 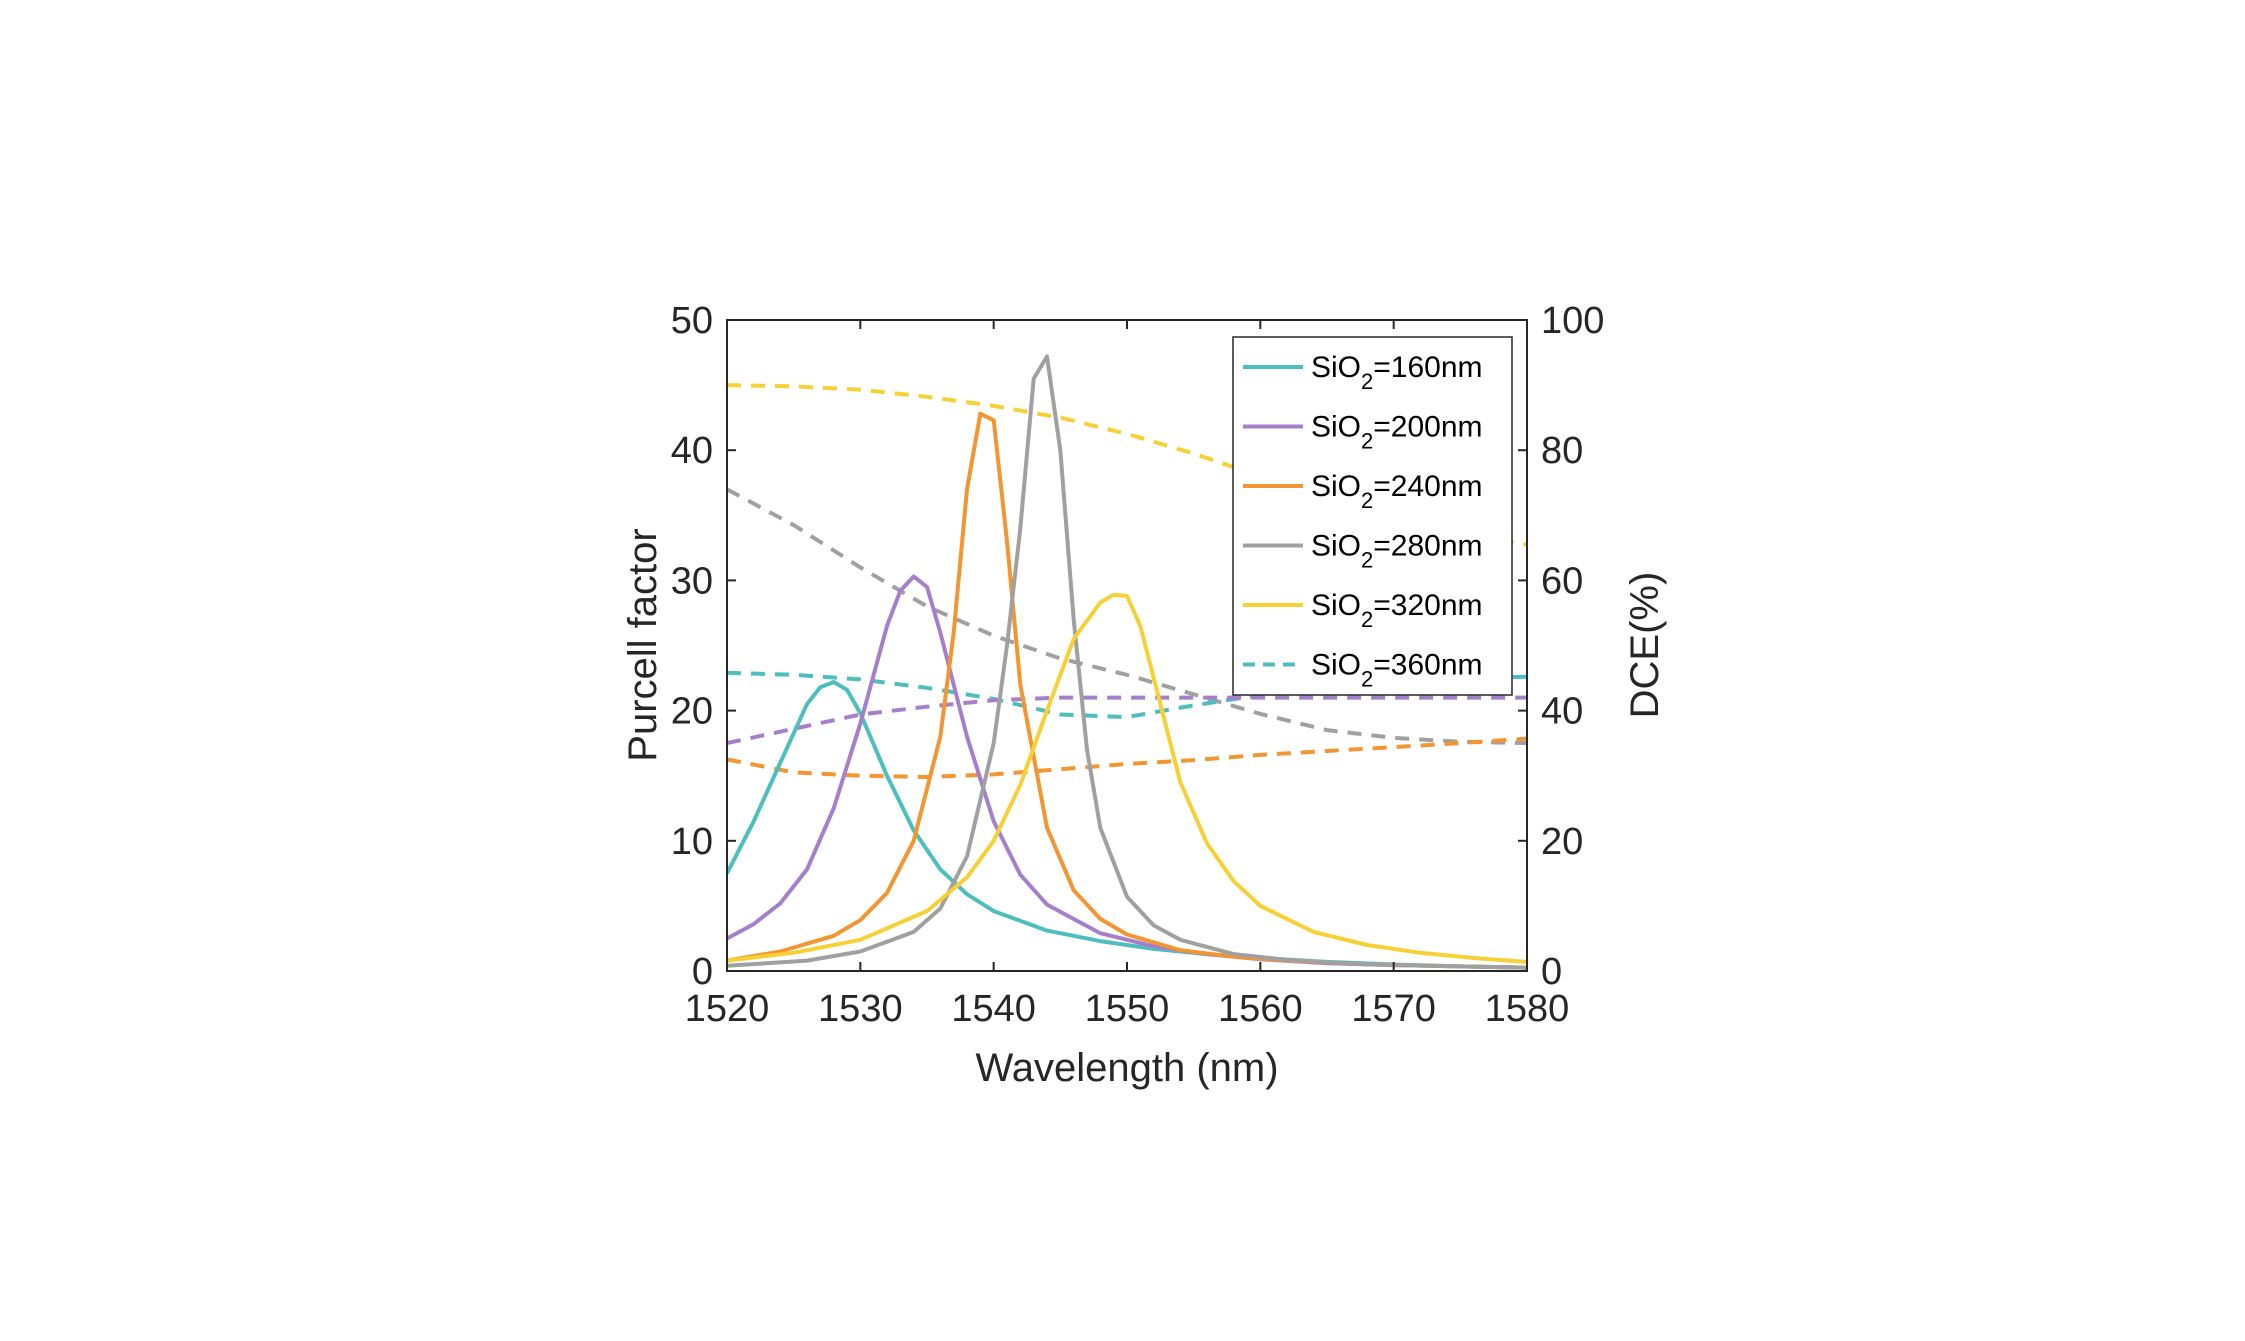 I want to click on legend-label-2: SiO2=240nm, so click(x=1397, y=491).